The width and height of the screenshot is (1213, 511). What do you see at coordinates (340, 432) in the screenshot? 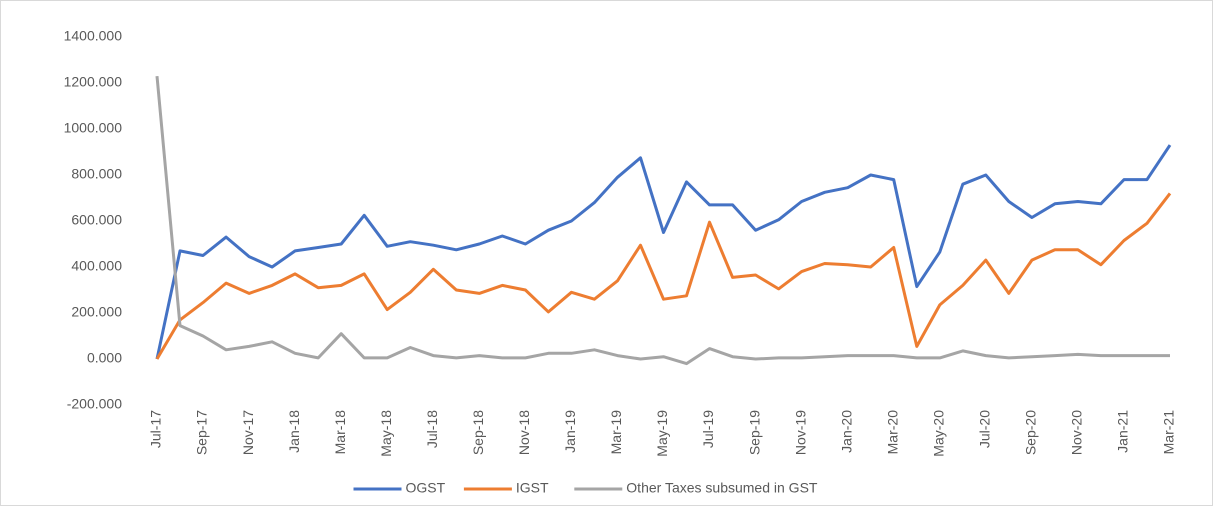
I see `x-tick-label: Mar-18` at bounding box center [340, 432].